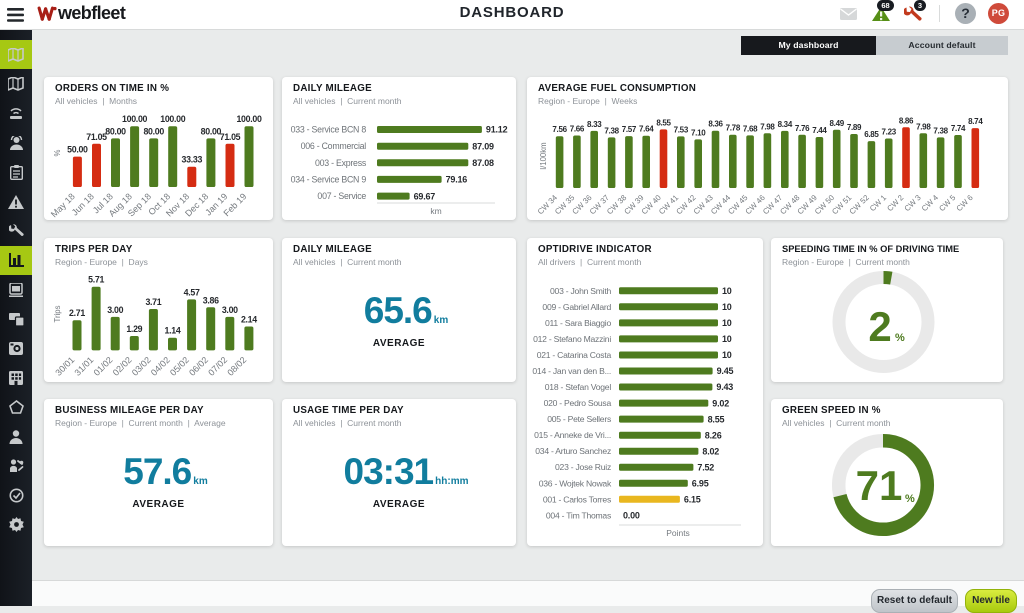 The width and height of the screenshot is (1024, 613). Describe the element at coordinates (122, 366) in the screenshot. I see `svg-text: 02/02` at that location.